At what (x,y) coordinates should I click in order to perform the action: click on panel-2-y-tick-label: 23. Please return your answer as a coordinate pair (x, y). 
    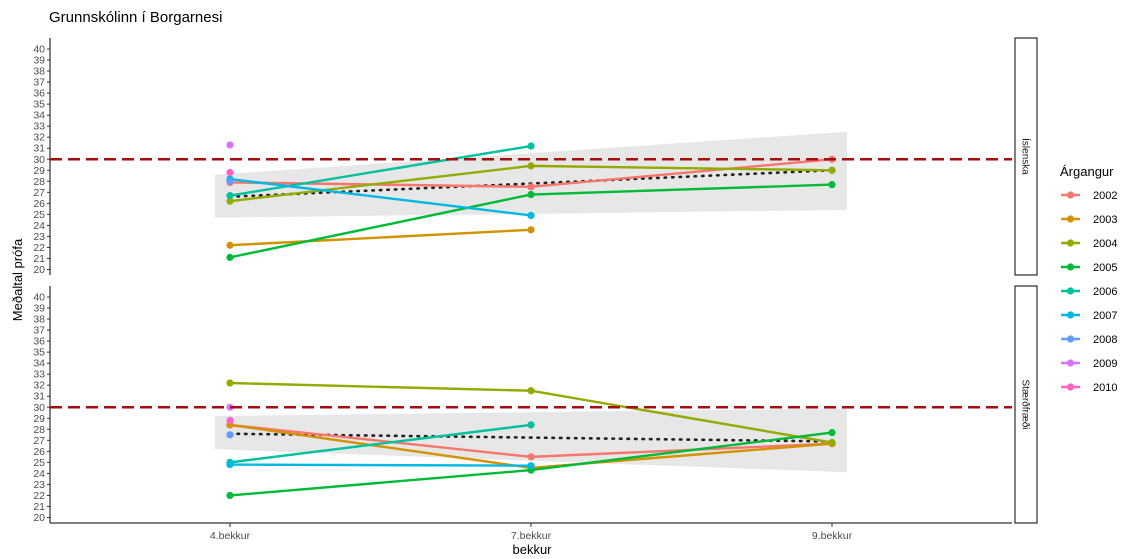
    Looking at the image, I should click on (39, 485).